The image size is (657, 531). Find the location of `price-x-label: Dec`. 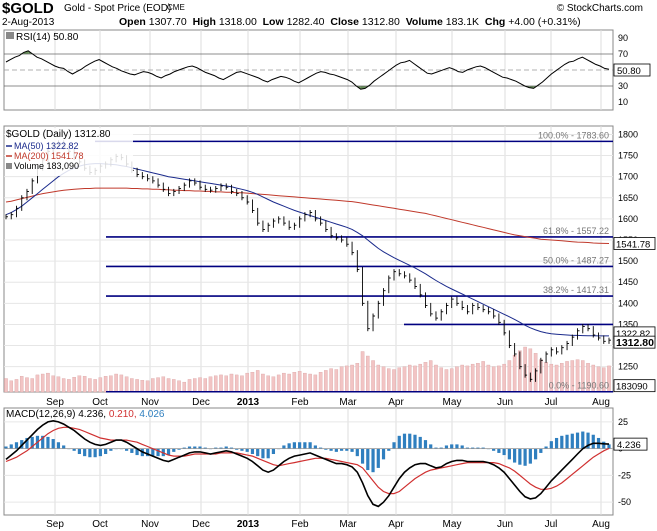

price-x-label: Dec is located at coordinates (201, 402).